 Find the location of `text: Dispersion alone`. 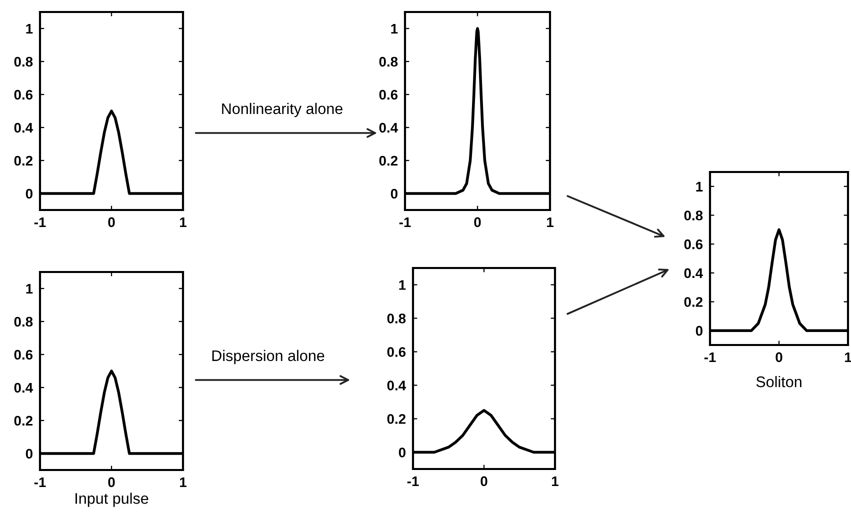

text: Dispersion alone is located at coordinates (268, 357).